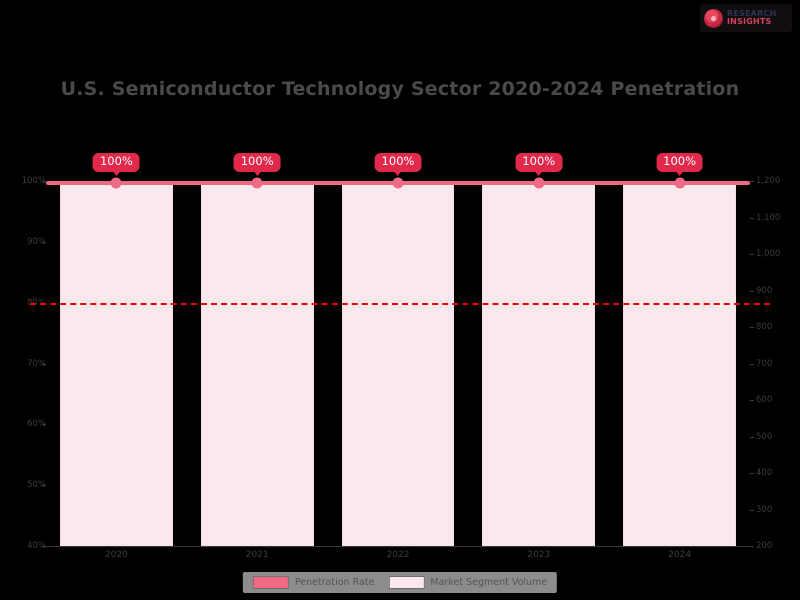 The height and width of the screenshot is (600, 800). What do you see at coordinates (398, 183) in the screenshot?
I see `data-point-marker-2022` at bounding box center [398, 183].